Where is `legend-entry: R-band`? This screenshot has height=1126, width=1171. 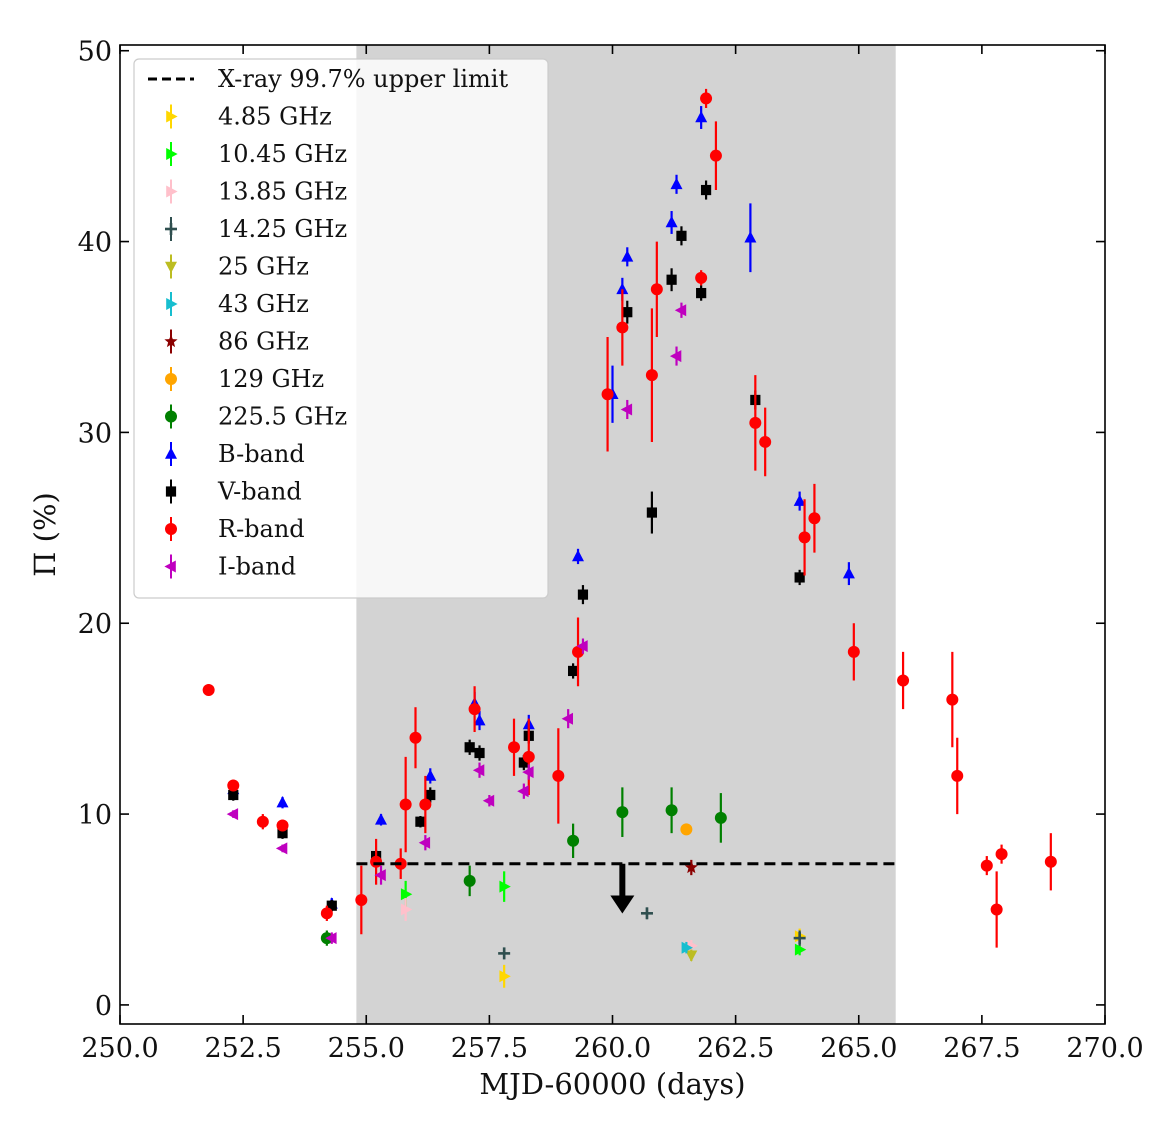 legend-entry: R-band is located at coordinates (235, 529).